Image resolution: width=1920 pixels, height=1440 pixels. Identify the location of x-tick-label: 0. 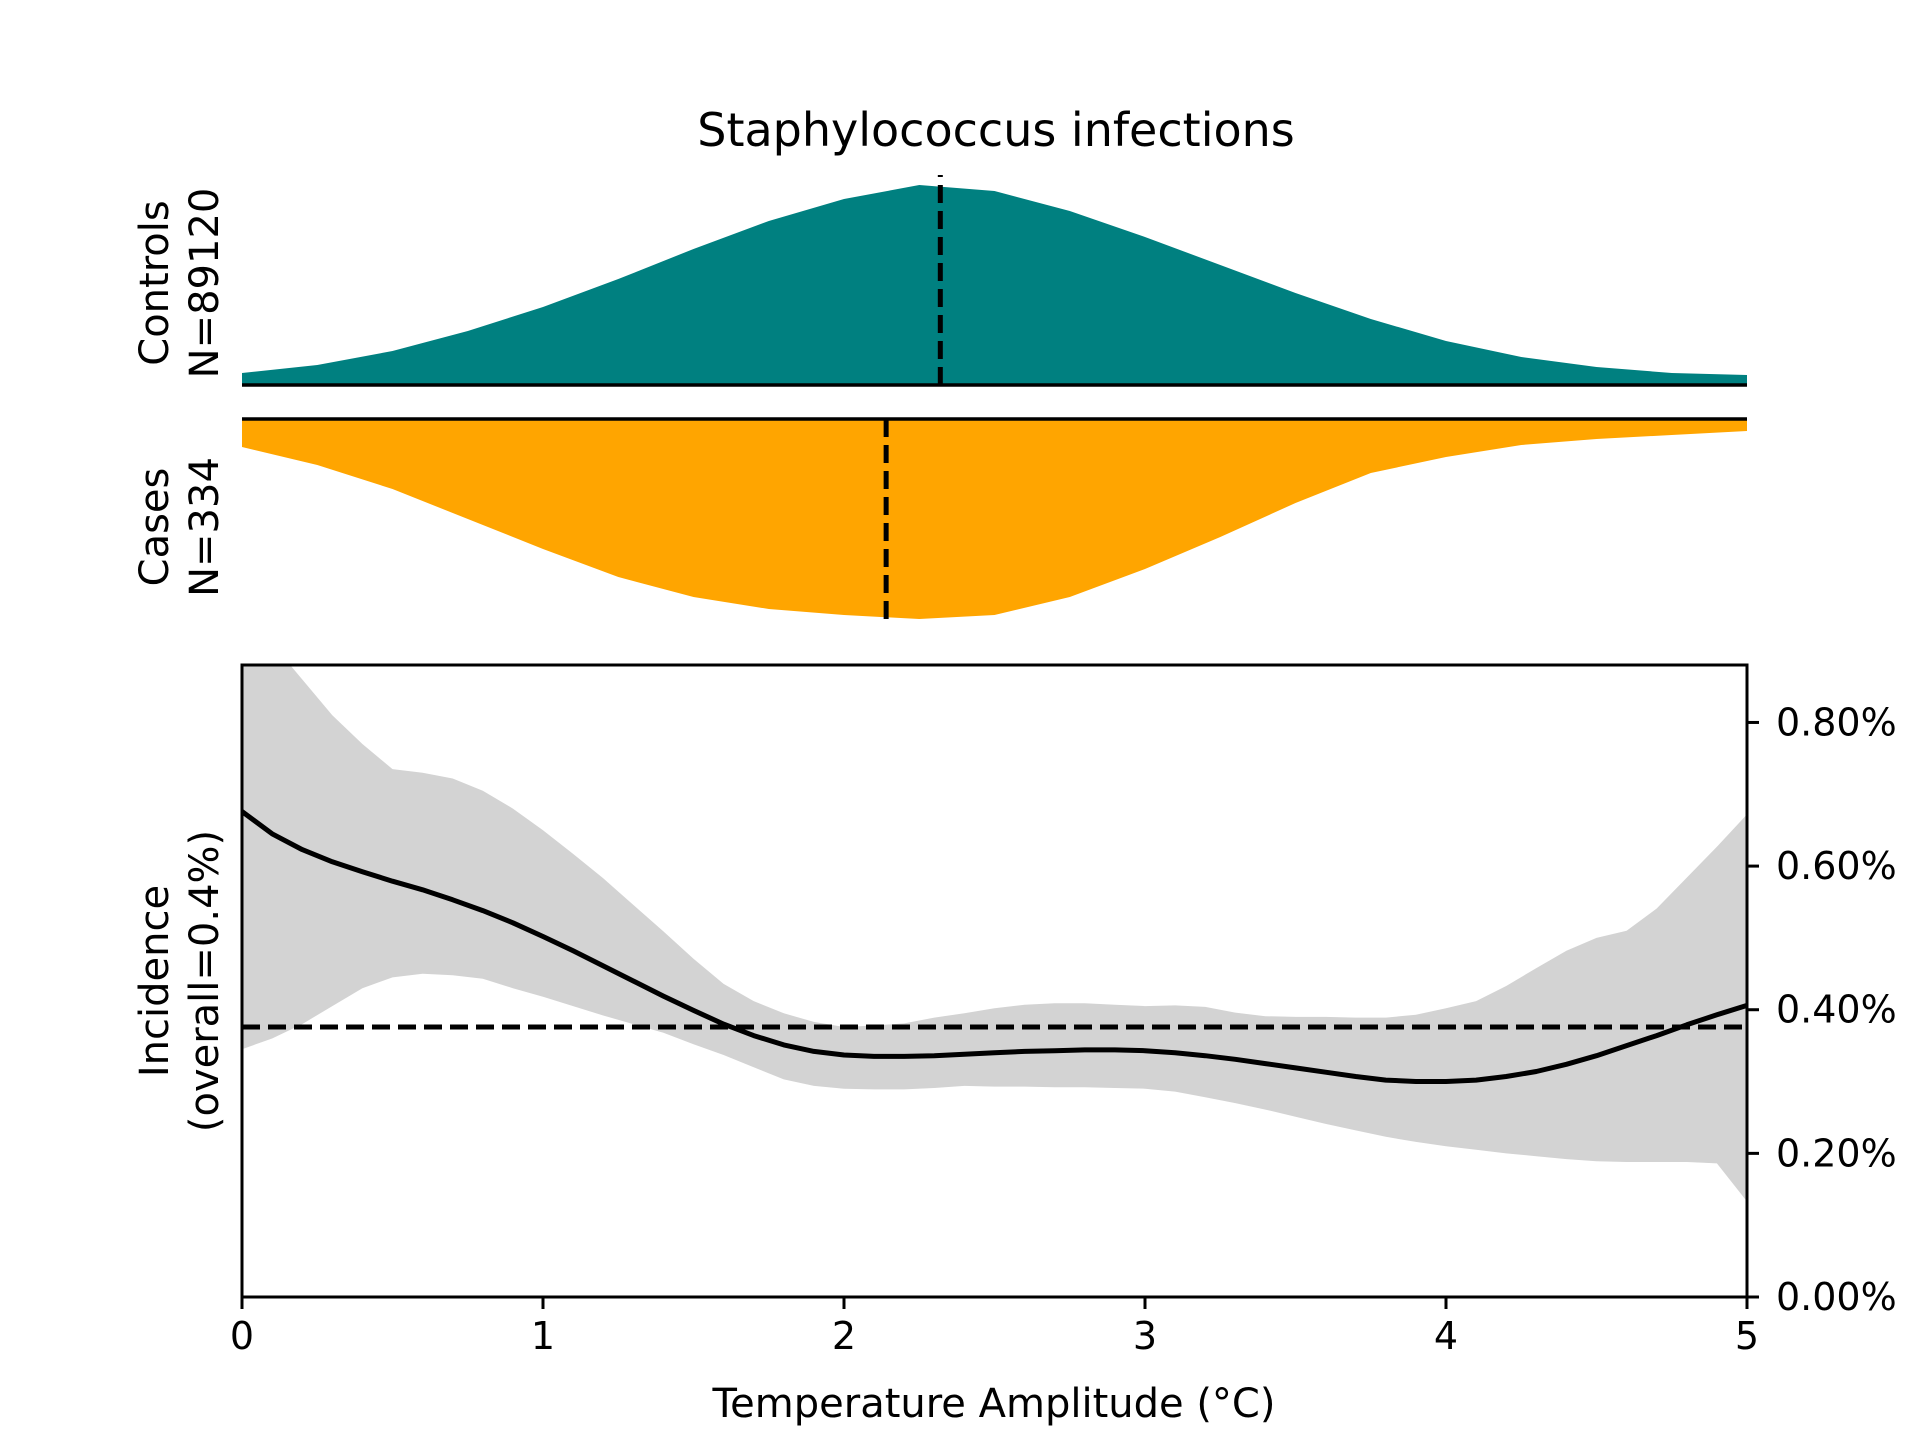
(242, 1336).